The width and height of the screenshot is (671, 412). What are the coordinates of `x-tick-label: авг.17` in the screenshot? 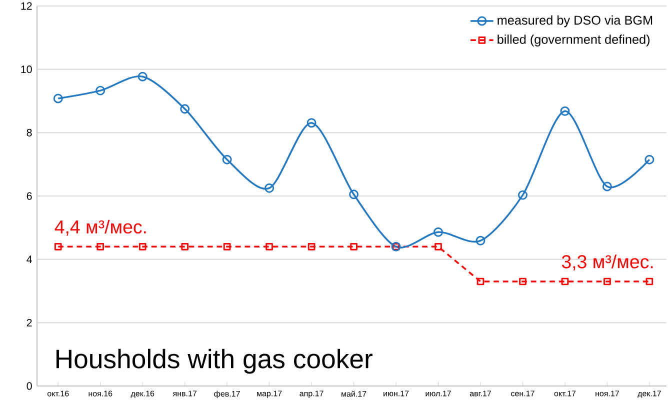 It's located at (480, 393).